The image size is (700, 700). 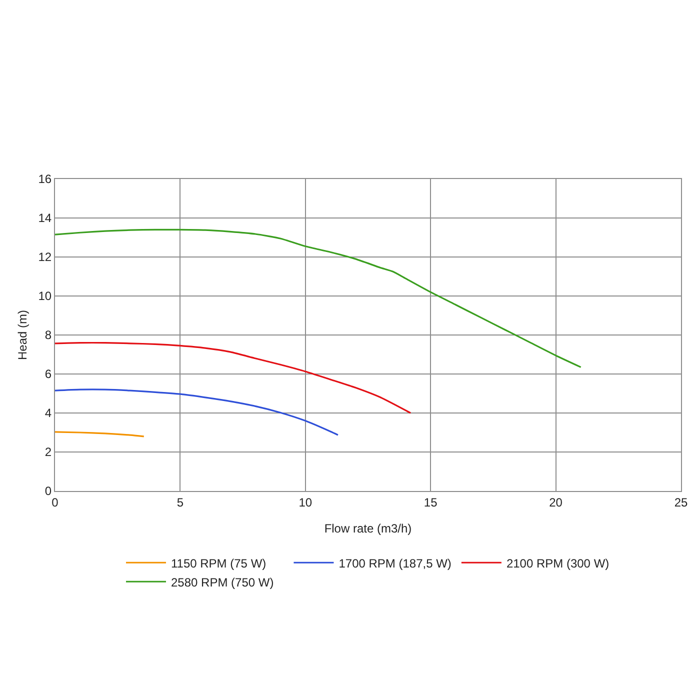 I want to click on y-tick-label: 14, so click(x=45, y=218).